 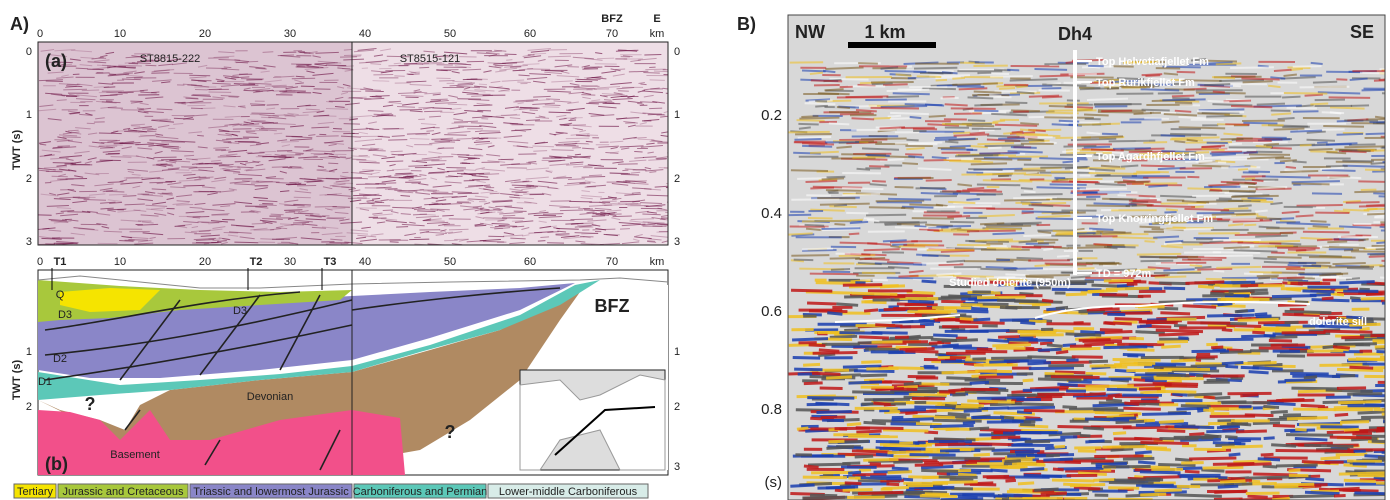 I want to click on y-axis-title: TWT (s), so click(x=17, y=380).